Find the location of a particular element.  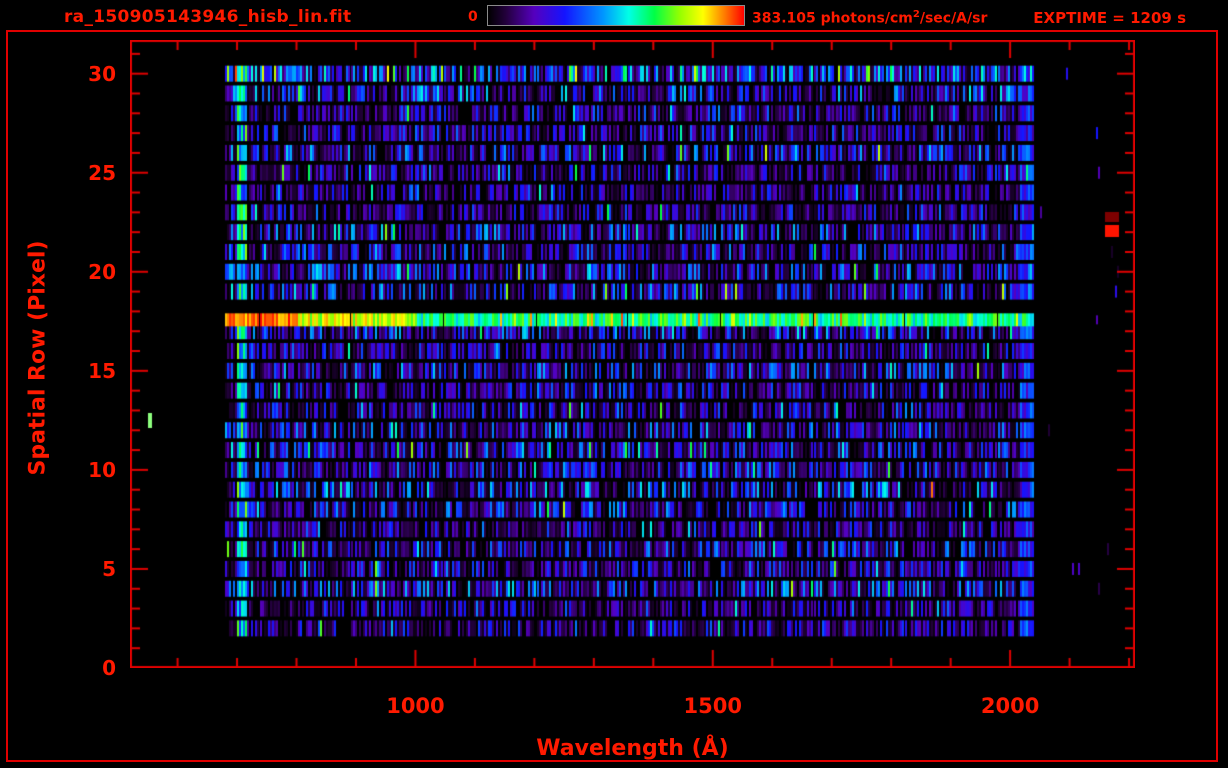

x-tick-label: 1500 is located at coordinates (712, 706).